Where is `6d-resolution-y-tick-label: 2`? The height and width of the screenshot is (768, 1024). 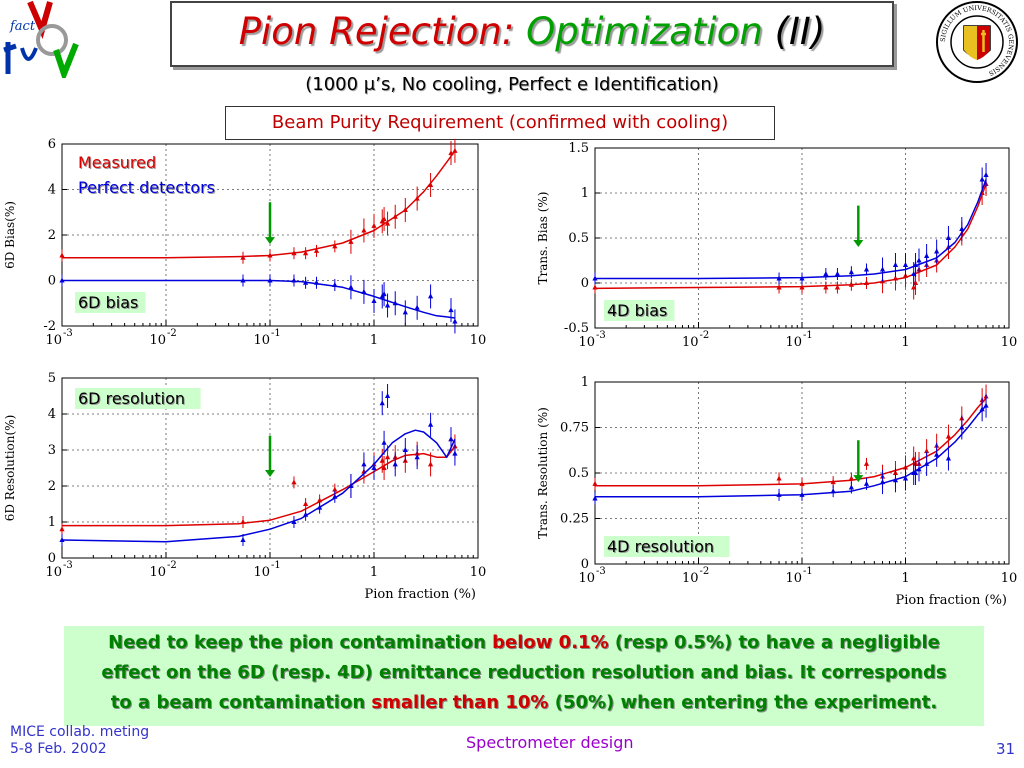 6d-resolution-y-tick-label: 2 is located at coordinates (52, 486).